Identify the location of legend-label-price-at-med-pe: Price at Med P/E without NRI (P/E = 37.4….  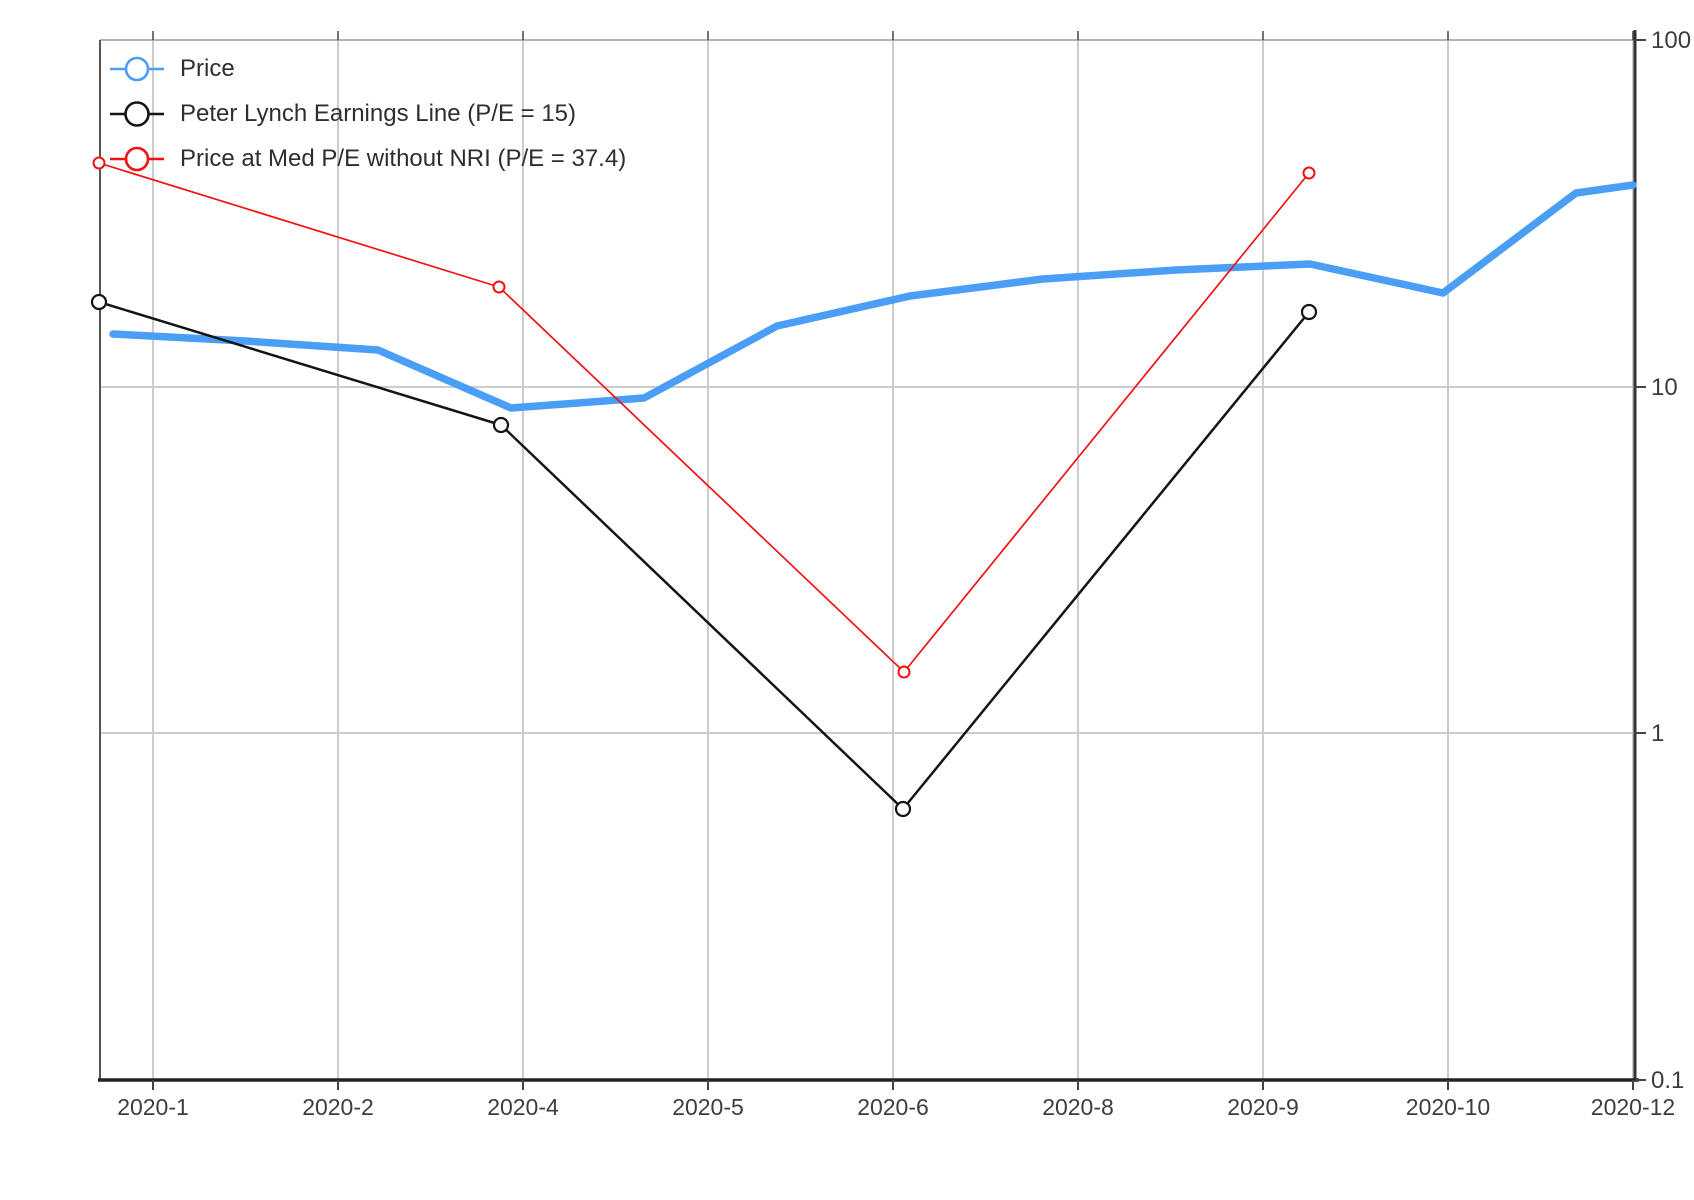
(403, 158).